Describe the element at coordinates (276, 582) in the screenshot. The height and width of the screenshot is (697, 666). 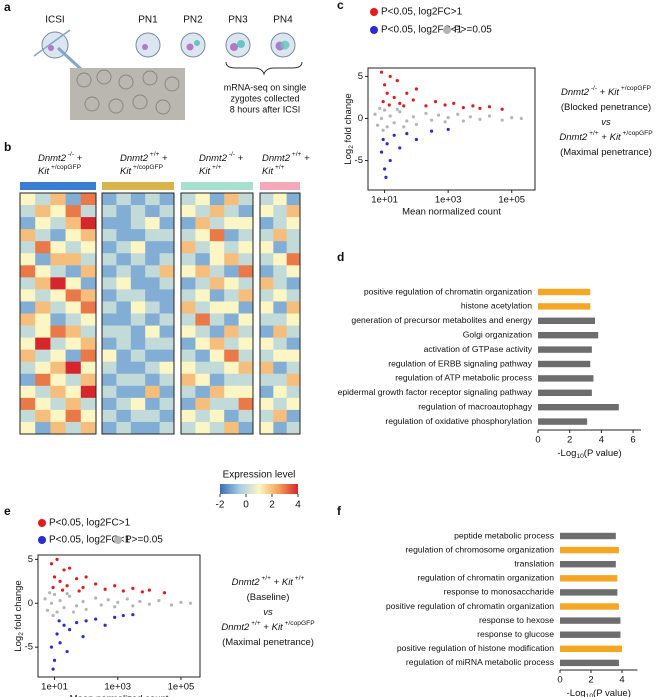
I see `label-text: +` at that location.